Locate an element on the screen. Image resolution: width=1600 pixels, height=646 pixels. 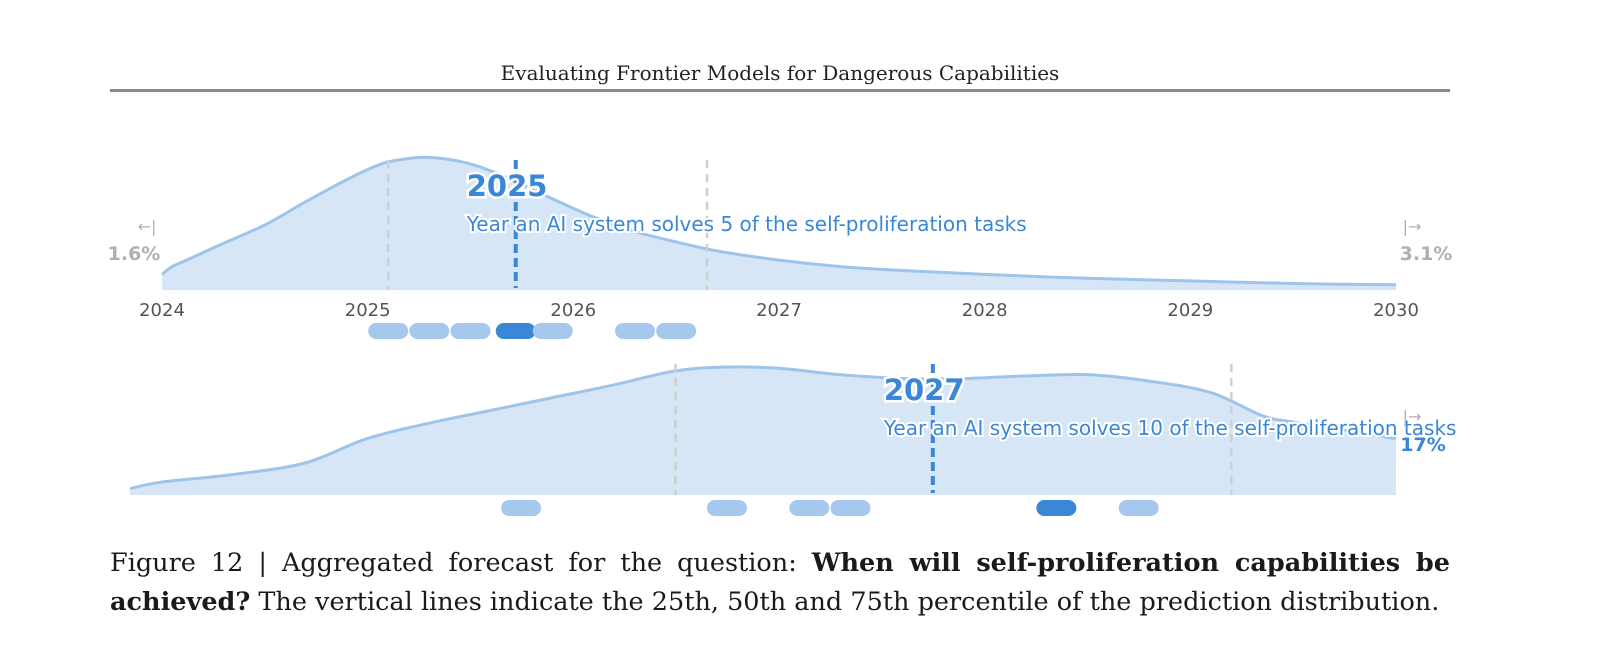
x-tick-label: 2029 is located at coordinates (1190, 310).